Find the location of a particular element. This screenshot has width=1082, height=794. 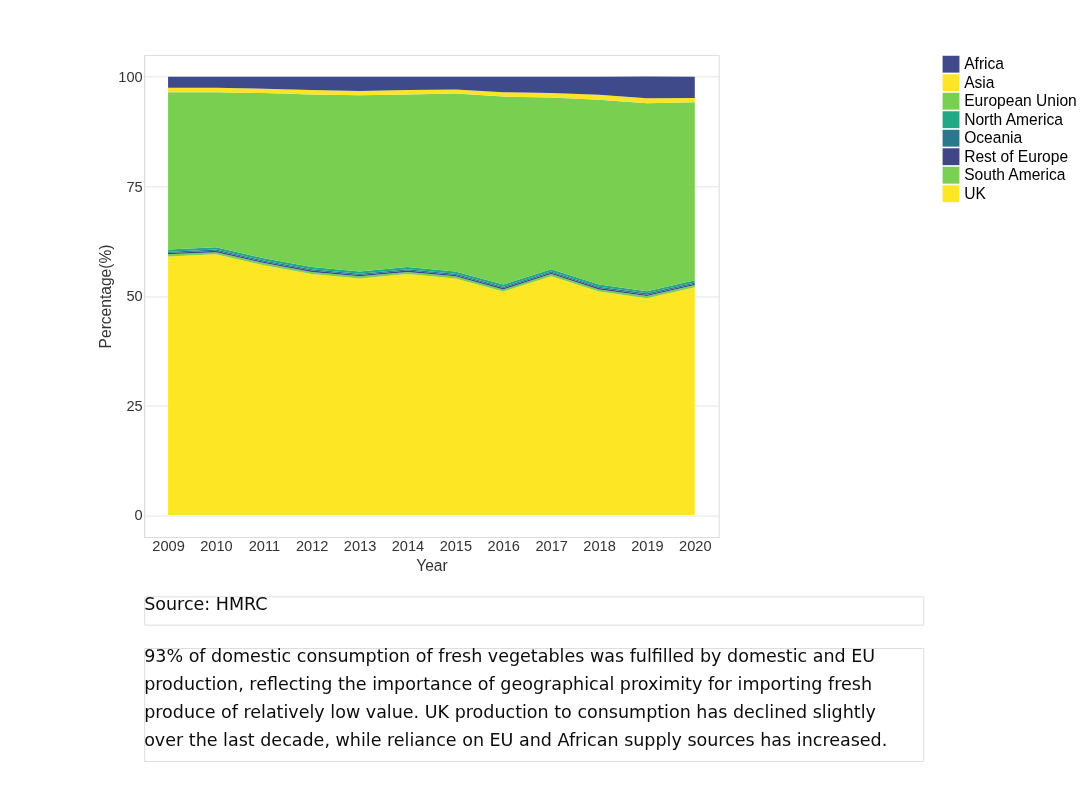

legend-label: Asia is located at coordinates (979, 82).